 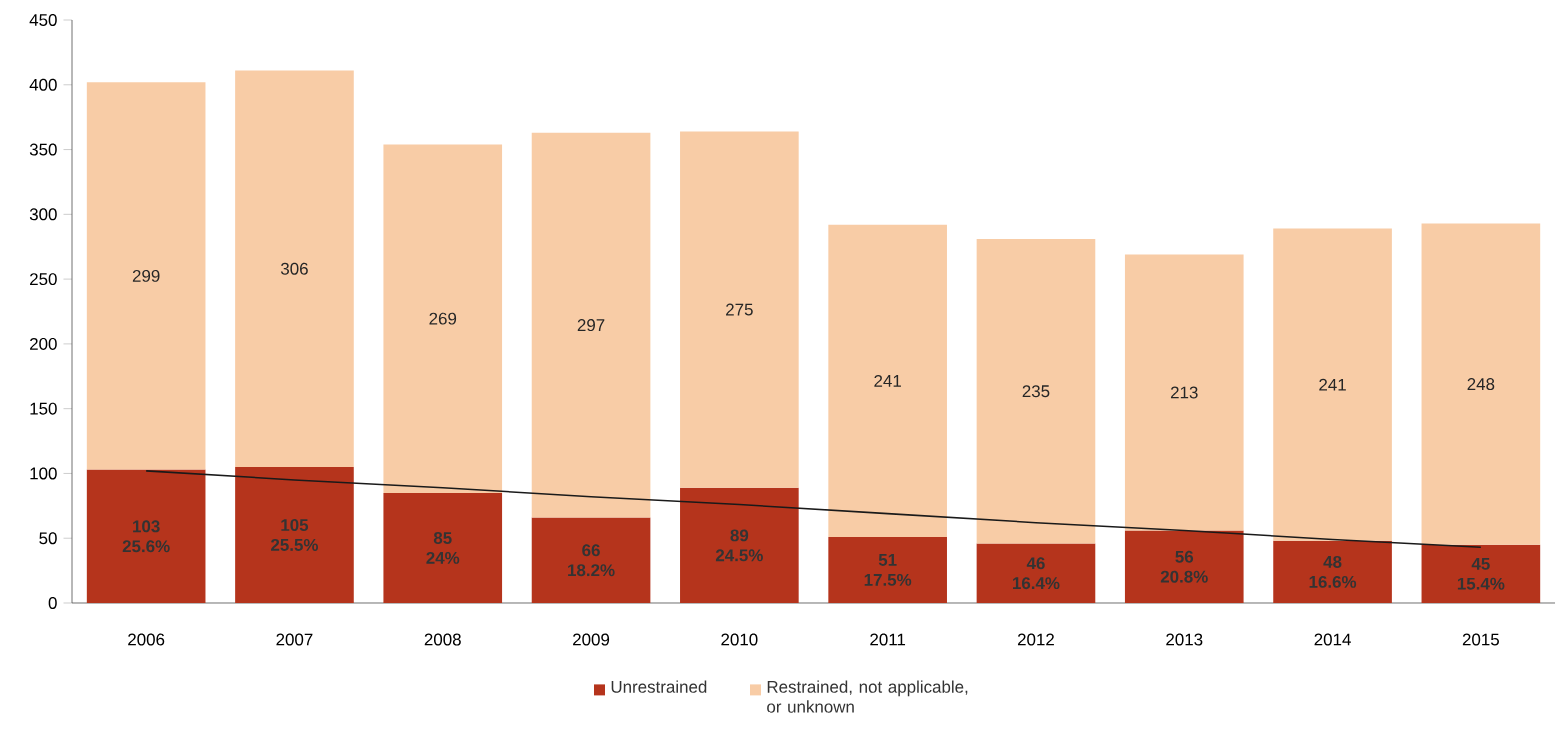 I want to click on x-tick-label: 2006, so click(x=146, y=639).